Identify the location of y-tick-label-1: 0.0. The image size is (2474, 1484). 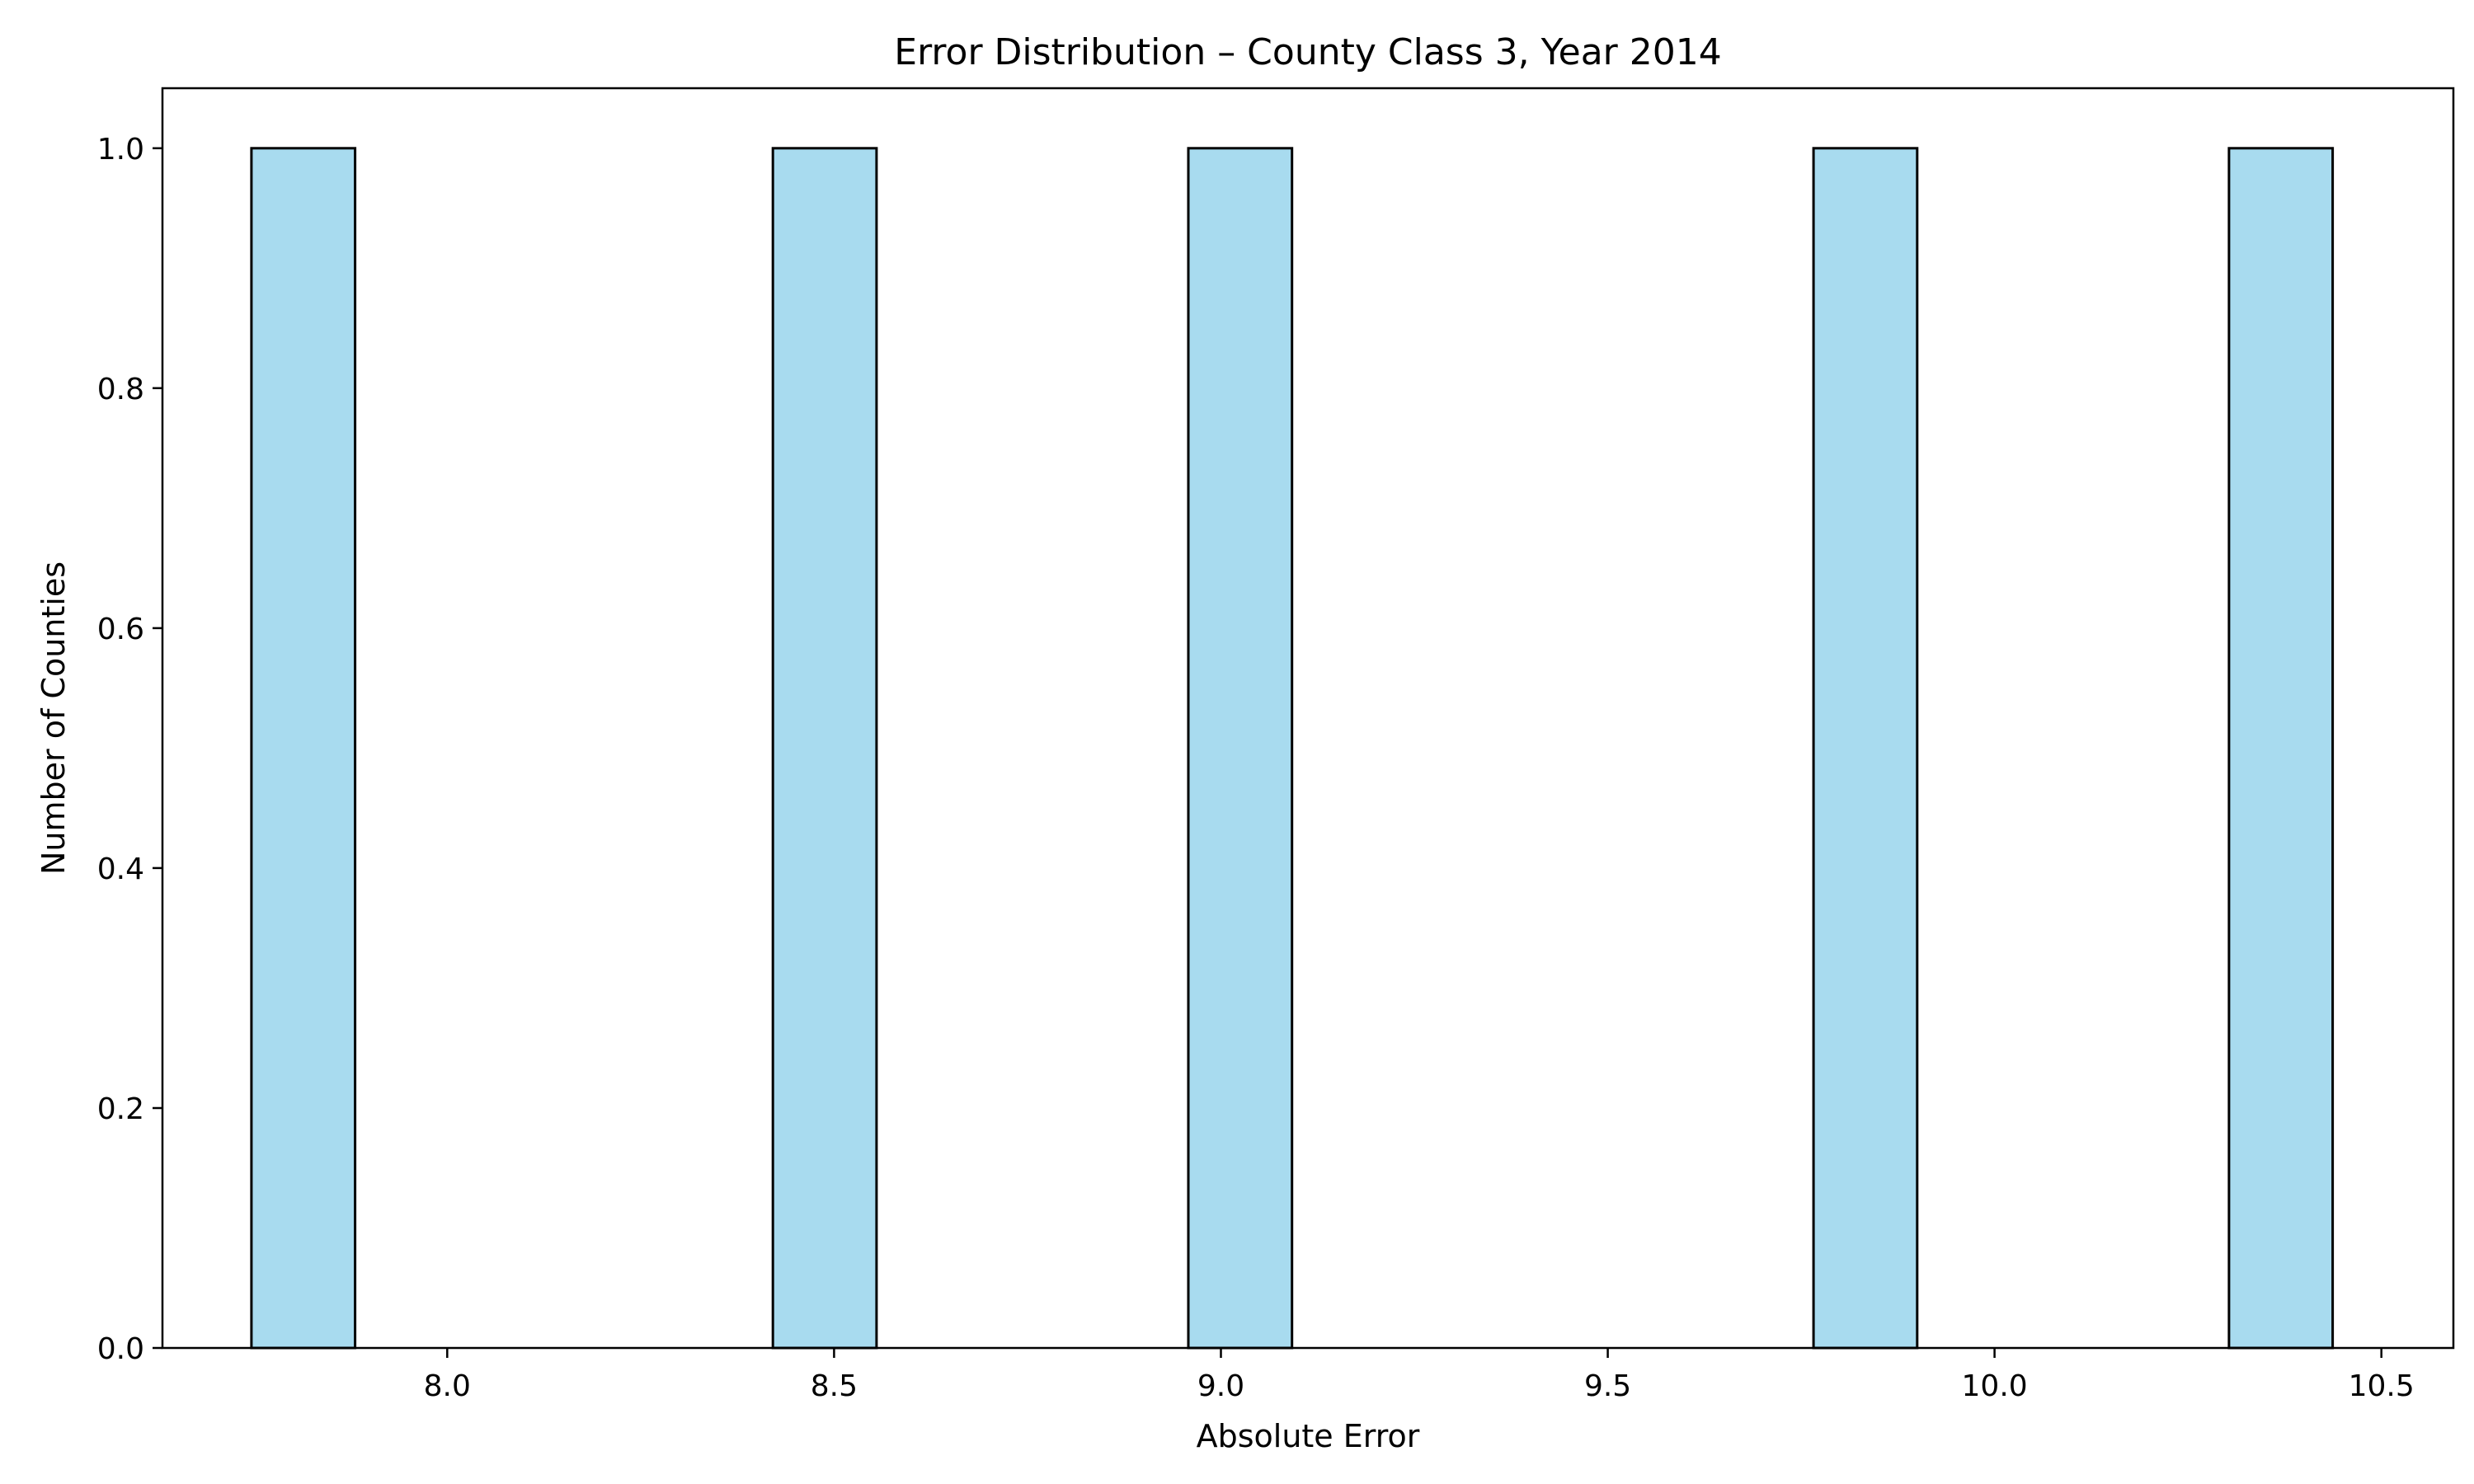
(120, 1349).